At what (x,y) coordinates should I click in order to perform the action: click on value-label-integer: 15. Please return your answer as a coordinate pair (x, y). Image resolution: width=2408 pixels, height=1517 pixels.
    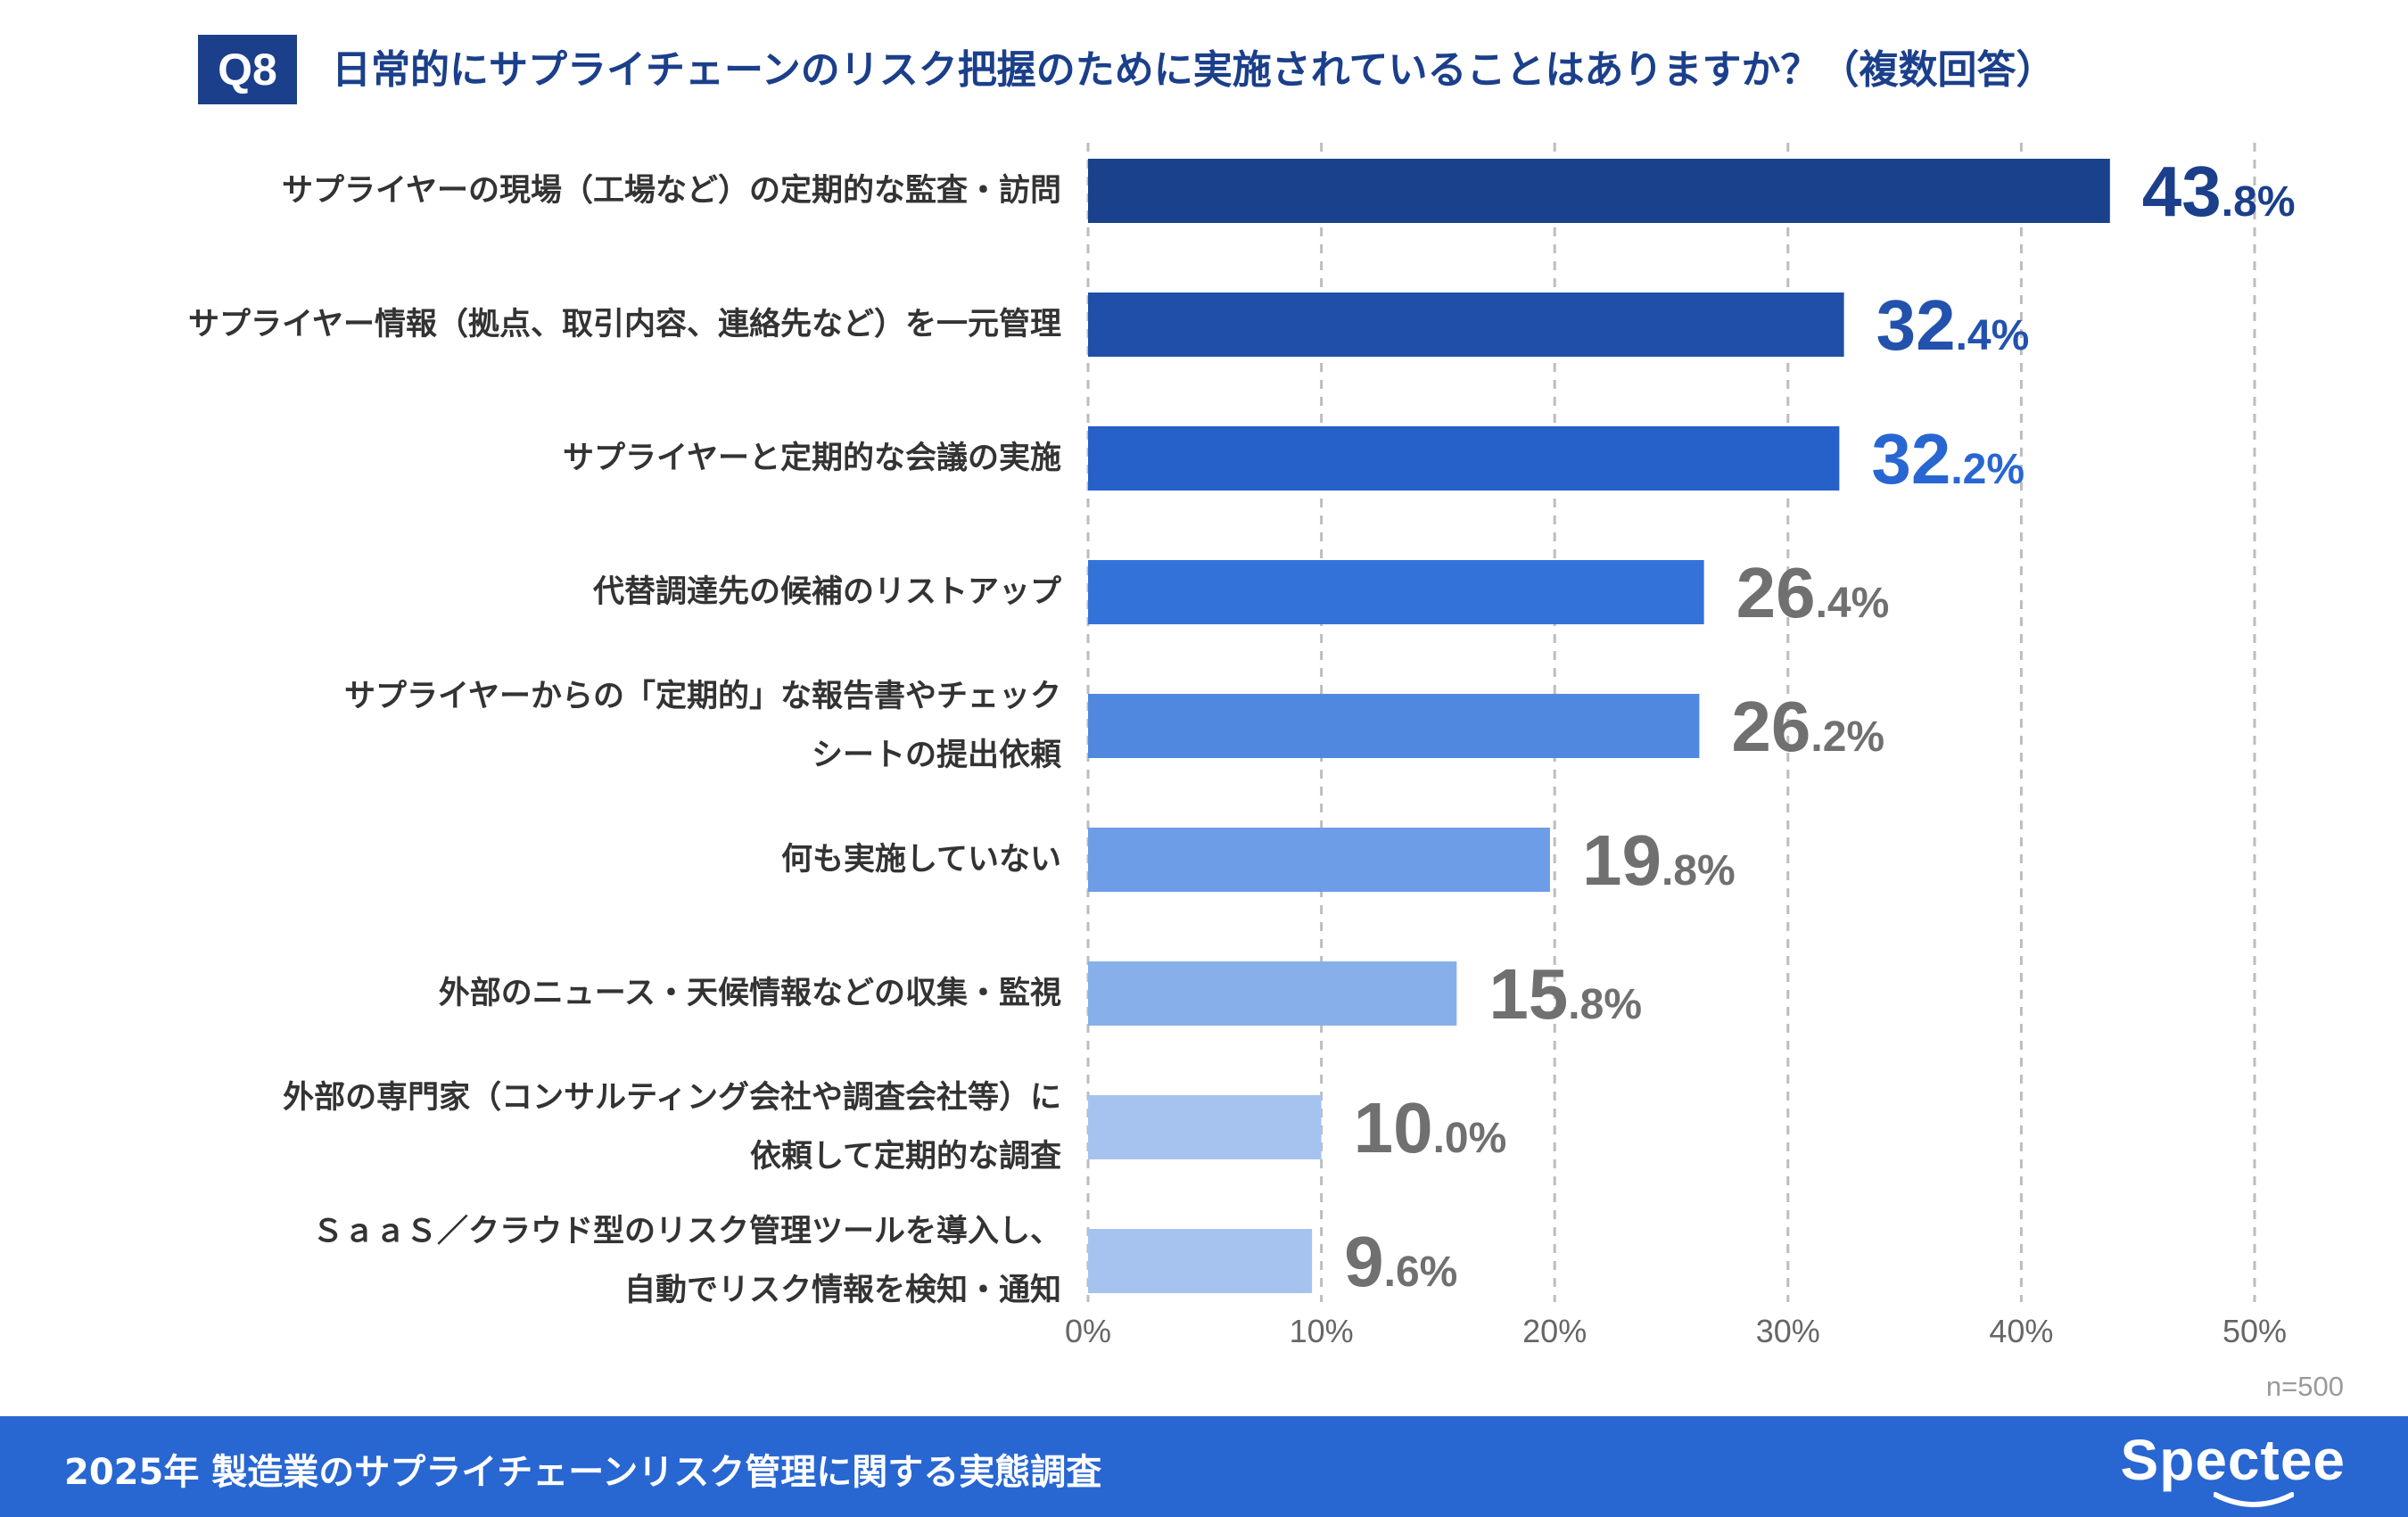
    Looking at the image, I should click on (1529, 994).